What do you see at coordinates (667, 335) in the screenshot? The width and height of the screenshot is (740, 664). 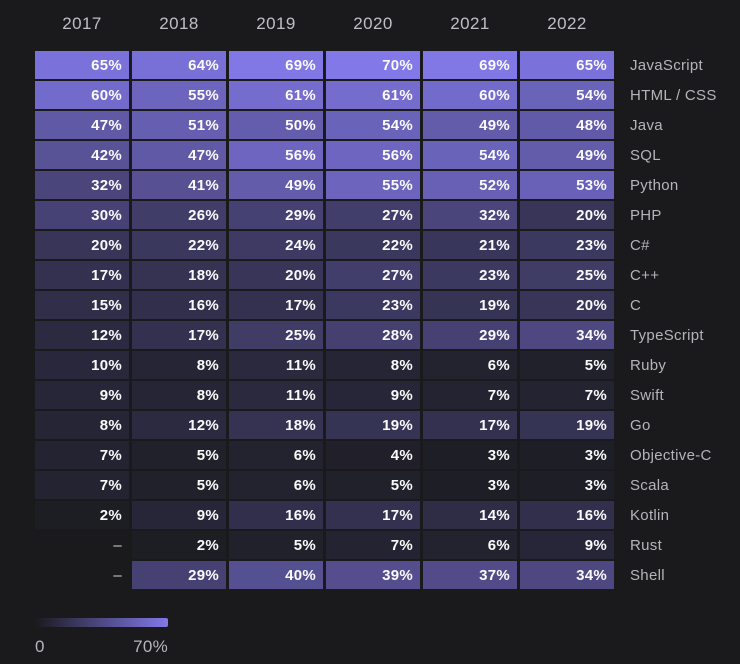 I see `row-label: TypeScript` at bounding box center [667, 335].